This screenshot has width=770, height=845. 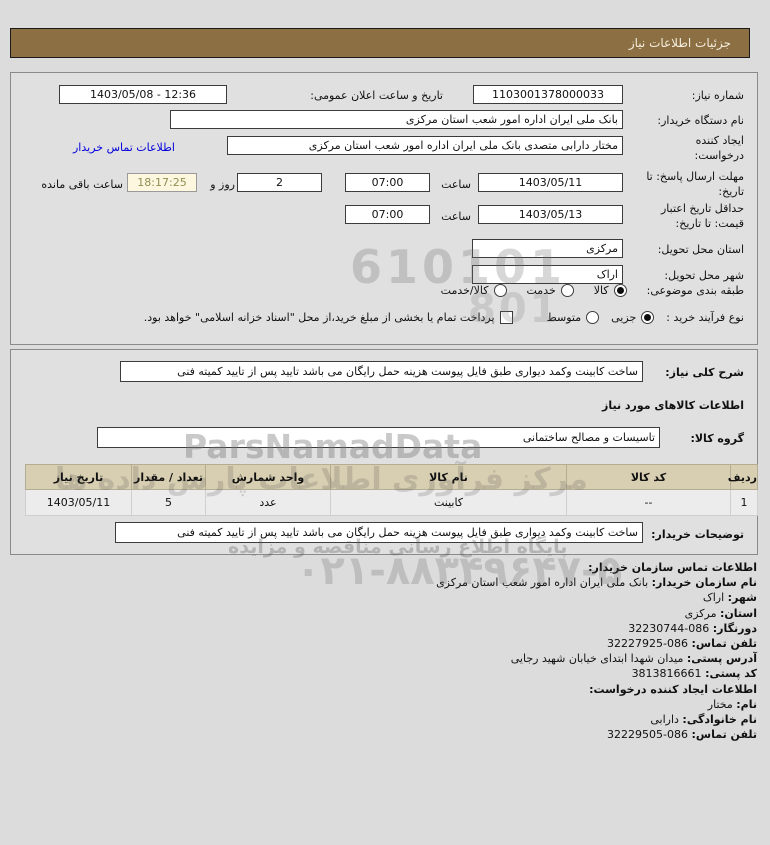 I want to click on page-title-bar: جزئیات اطلاعات نیاز, so click(x=380, y=43).